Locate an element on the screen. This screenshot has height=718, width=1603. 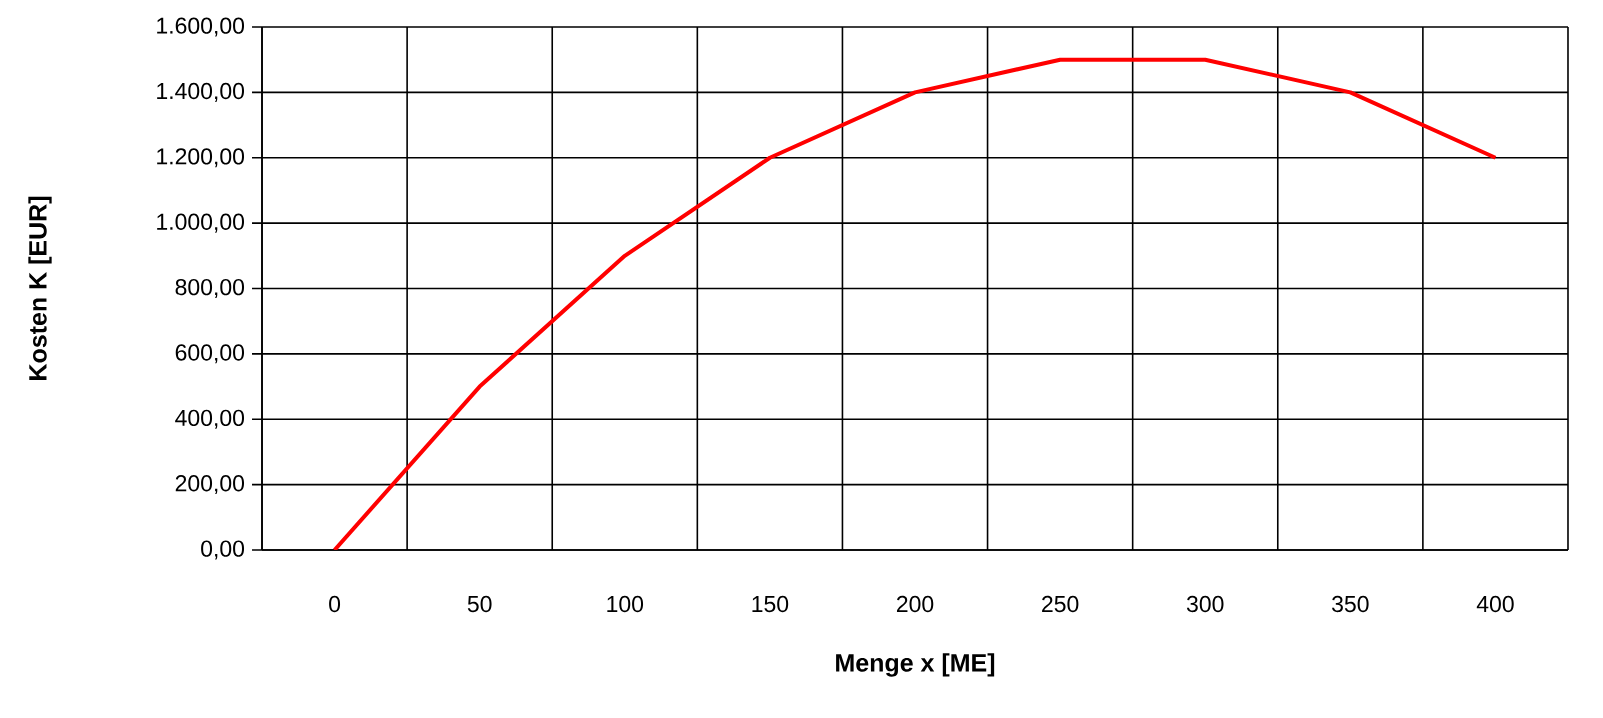
x-tick-label: 400 is located at coordinates (1495, 604).